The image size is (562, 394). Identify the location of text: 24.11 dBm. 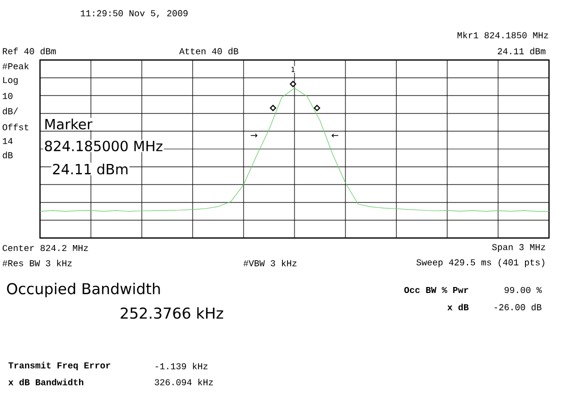
(522, 51).